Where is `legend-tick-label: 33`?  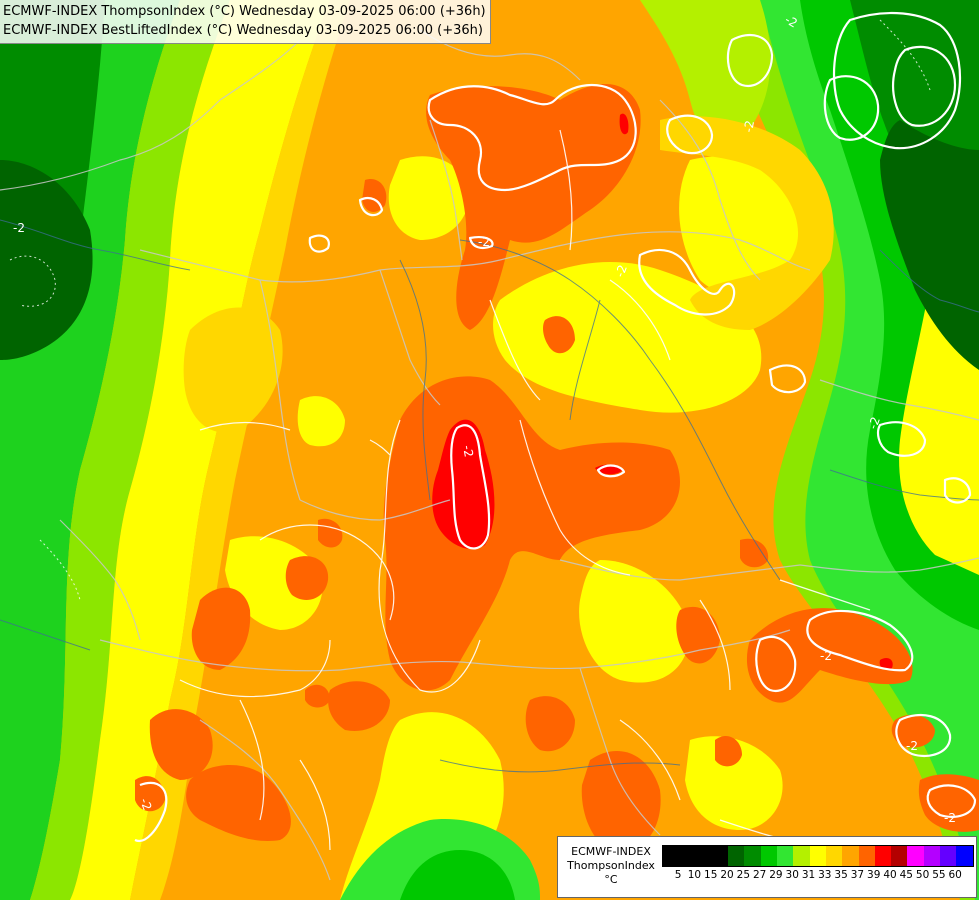 legend-tick-label: 33 is located at coordinates (825, 875).